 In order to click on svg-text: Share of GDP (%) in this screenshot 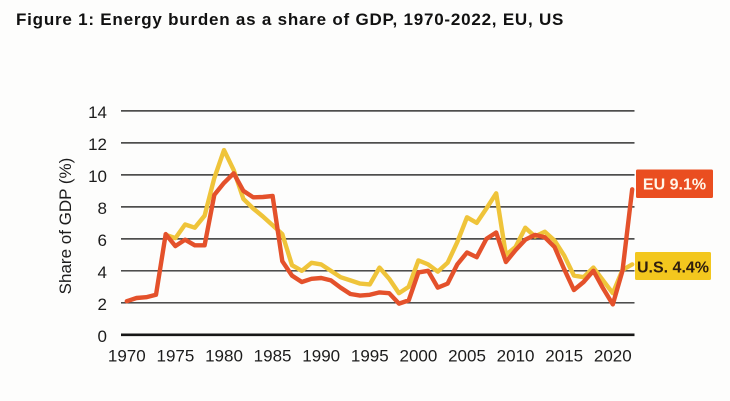, I will do `click(65, 226)`.